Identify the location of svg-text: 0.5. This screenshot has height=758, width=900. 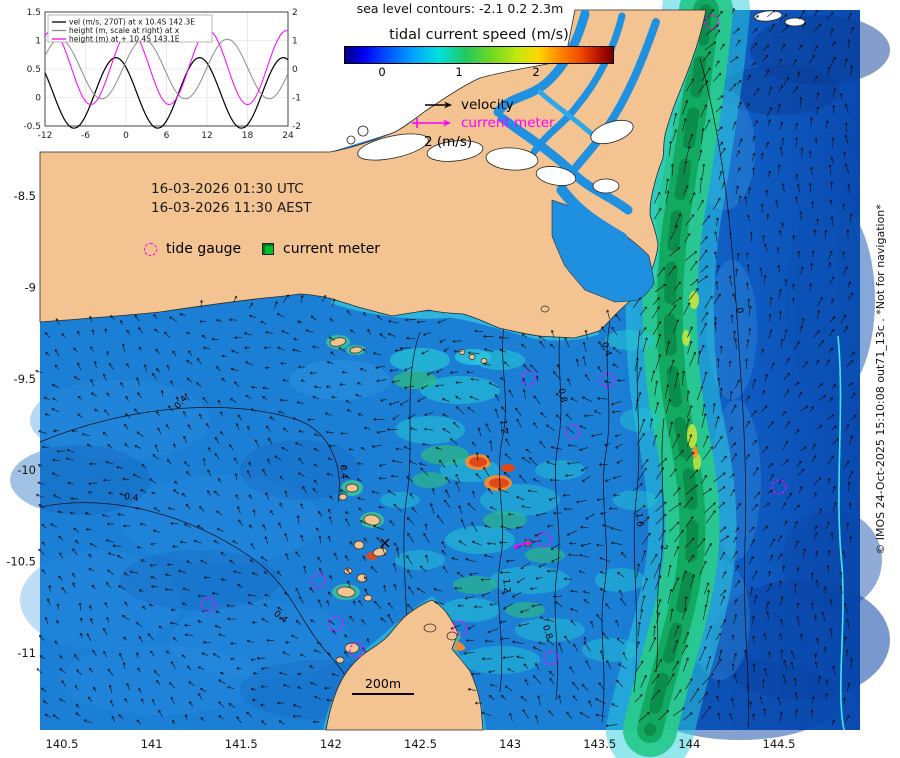
(34, 70).